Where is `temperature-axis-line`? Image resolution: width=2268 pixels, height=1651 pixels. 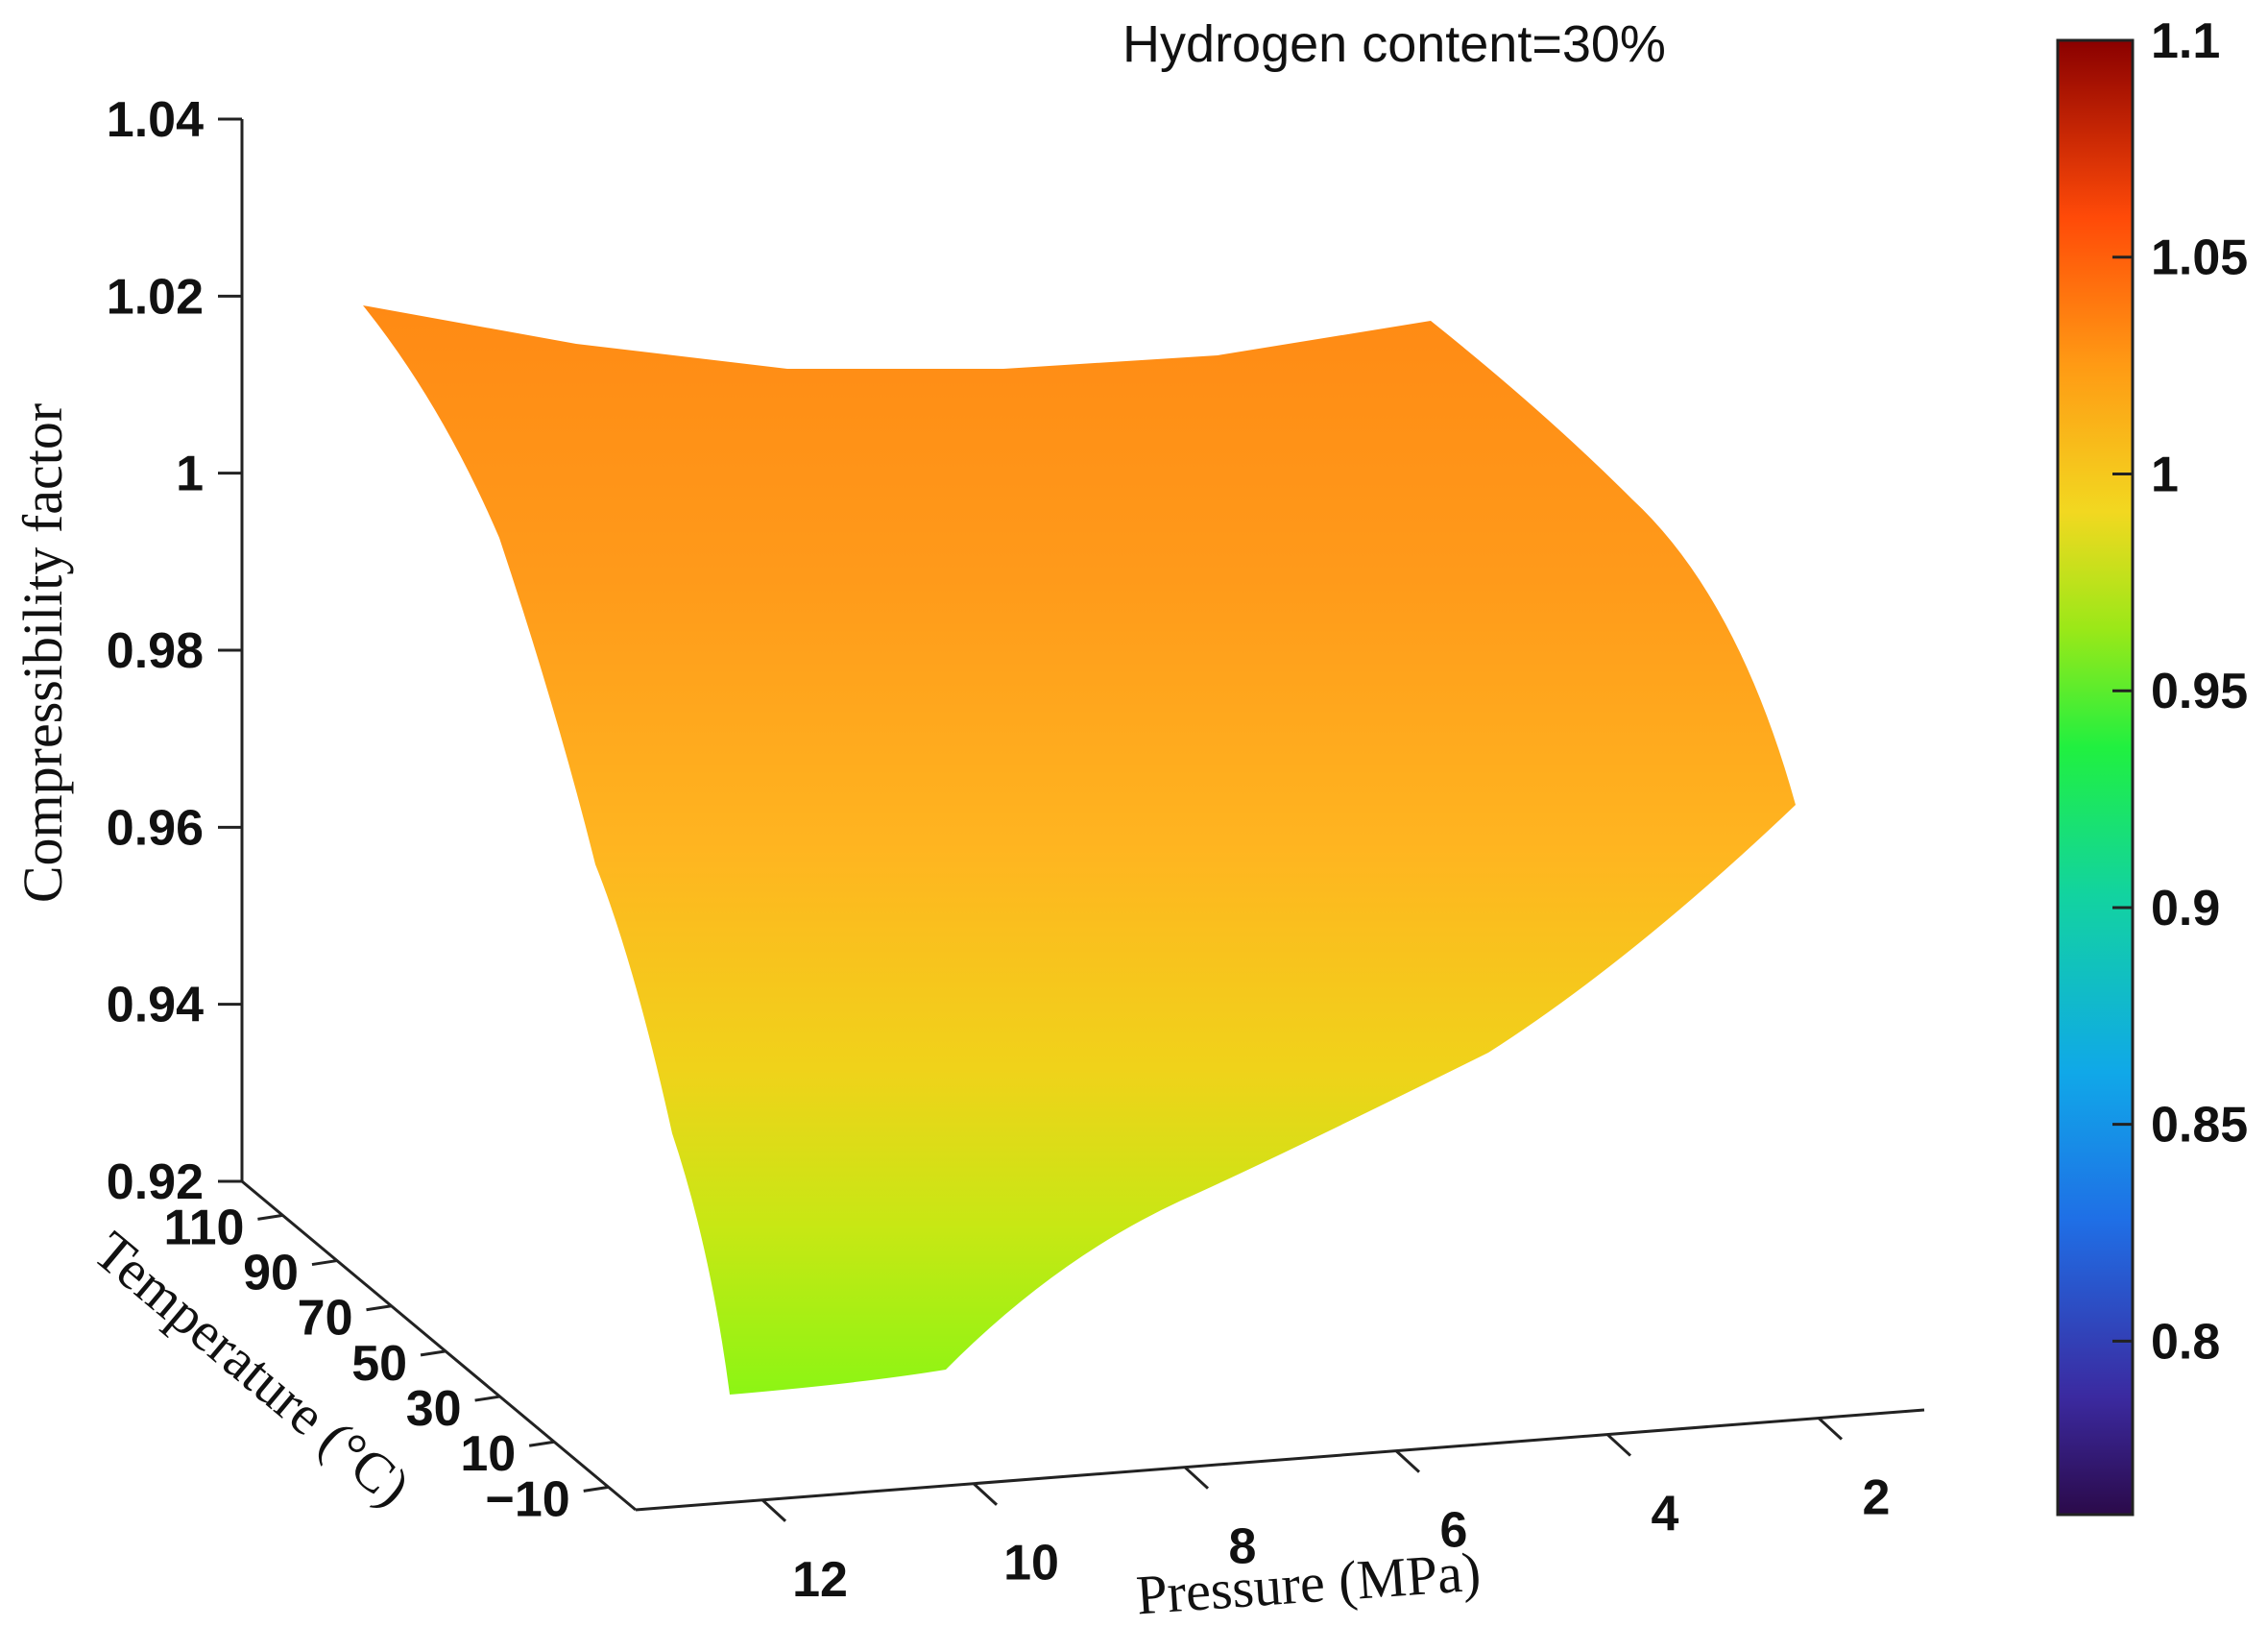
temperature-axis-line is located at coordinates (439, 1346).